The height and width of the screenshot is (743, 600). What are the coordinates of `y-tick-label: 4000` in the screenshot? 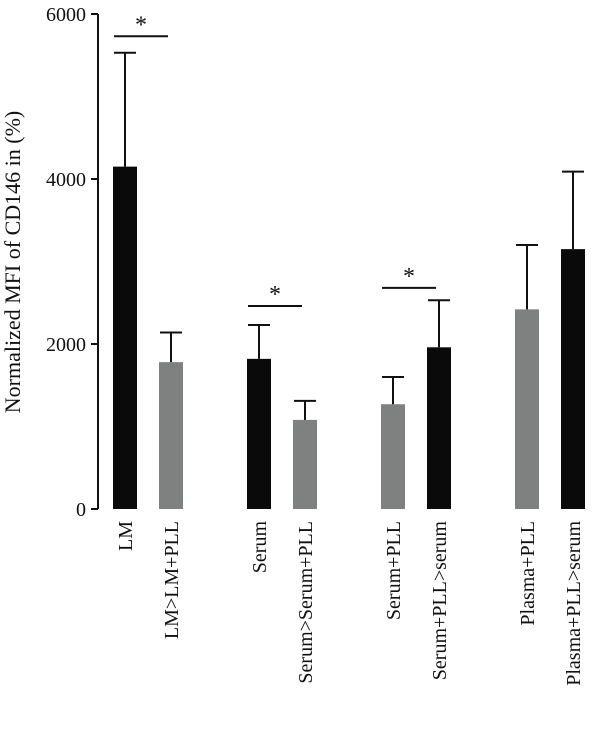 It's located at (66, 180).